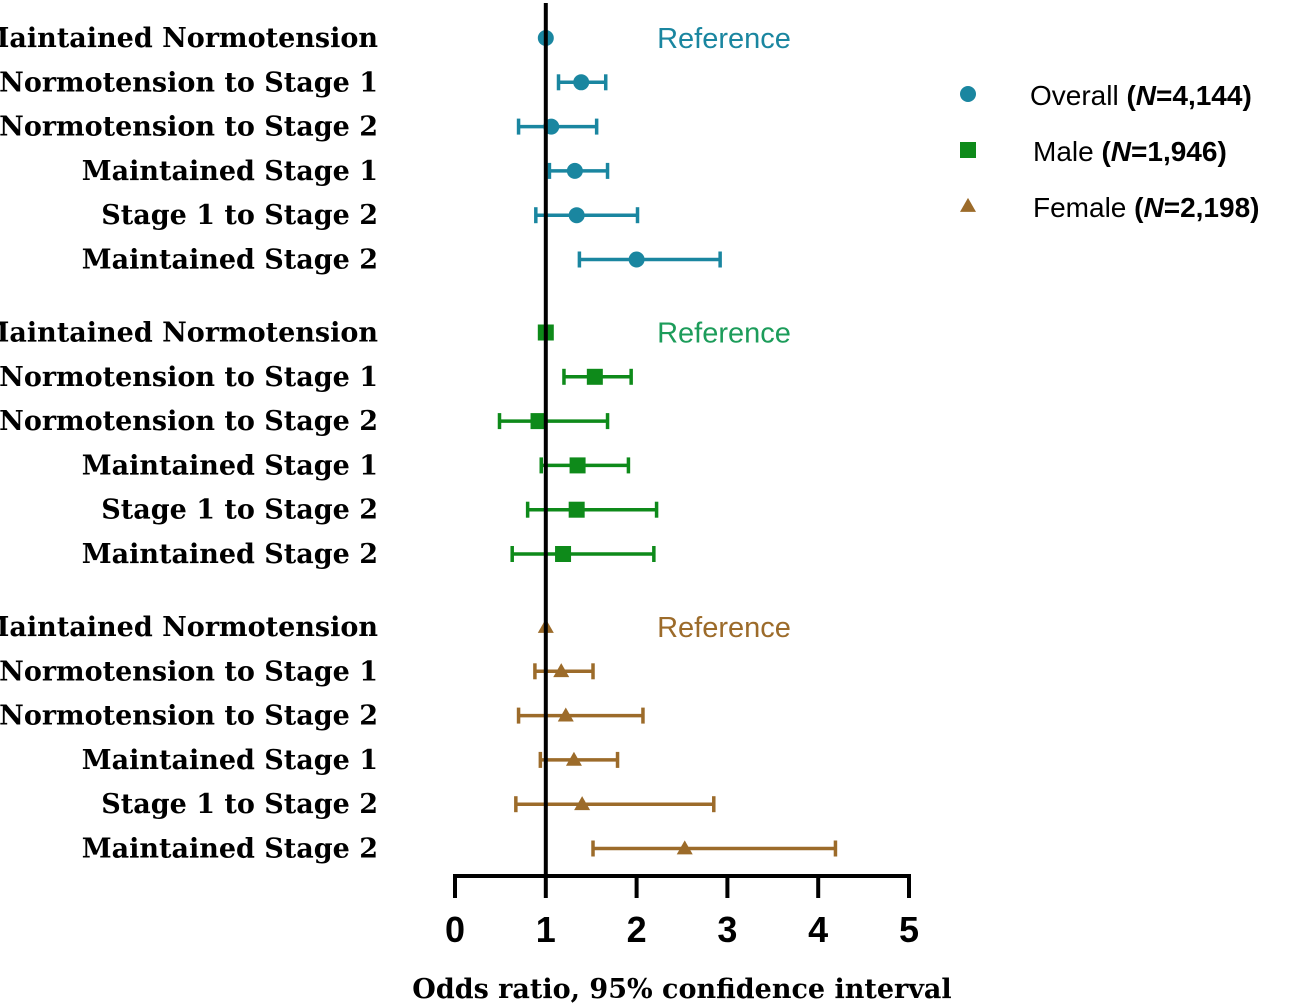 The image size is (1301, 1008). What do you see at coordinates (189, 627) in the screenshot?
I see `row-label-female-0: Maintained Normotension` at bounding box center [189, 627].